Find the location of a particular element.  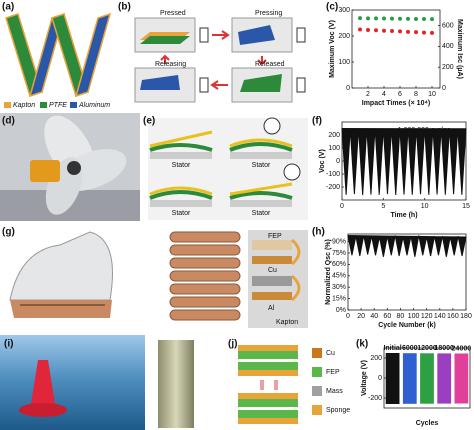

y-tick-label: 75% is located at coordinates (339, 253).